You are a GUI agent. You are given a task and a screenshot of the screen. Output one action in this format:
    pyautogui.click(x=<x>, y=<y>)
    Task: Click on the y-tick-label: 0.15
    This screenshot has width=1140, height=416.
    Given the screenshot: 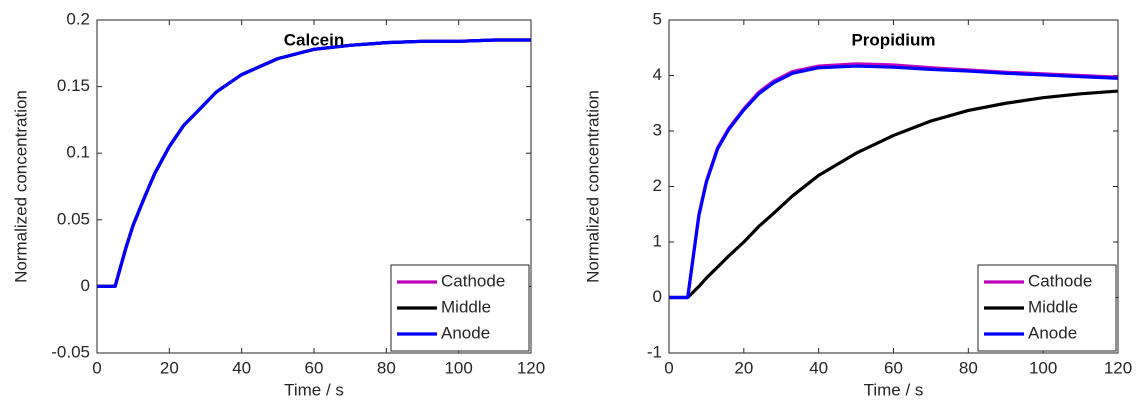 What is the action you would take?
    pyautogui.click(x=73, y=85)
    